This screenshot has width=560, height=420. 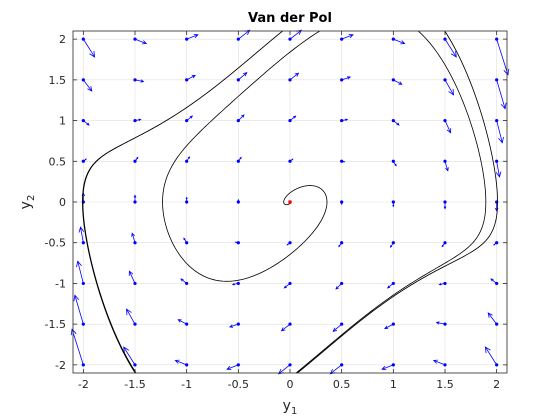 What do you see at coordinates (134, 384) in the screenshot?
I see `x-tick-label: -1.5` at bounding box center [134, 384].